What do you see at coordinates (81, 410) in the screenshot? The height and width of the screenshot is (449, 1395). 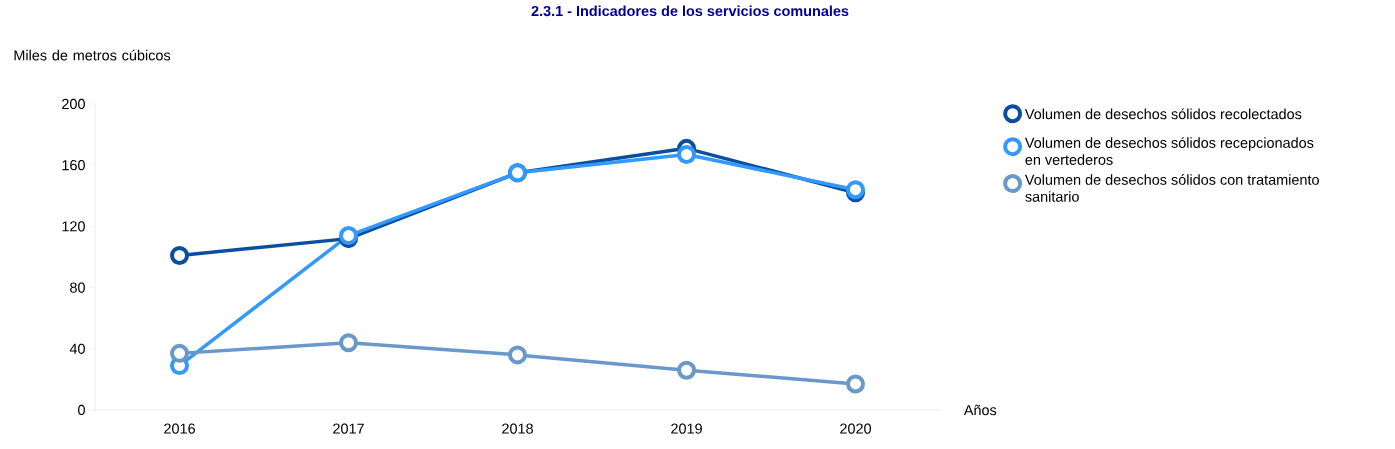 I see `y-tick-label: 0` at bounding box center [81, 410].